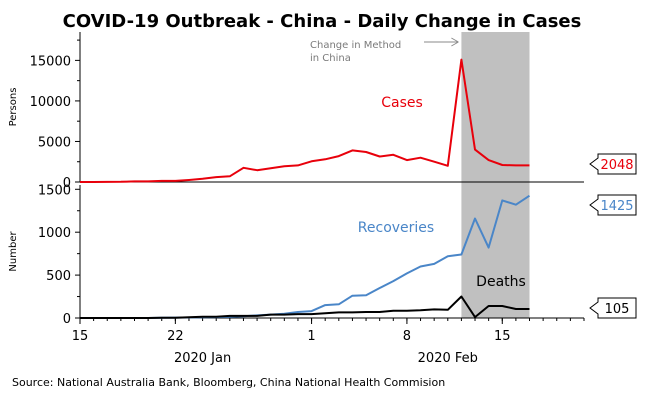 The width and height of the screenshot is (650, 401). What do you see at coordinates (455, 42) in the screenshot?
I see `annotation-arrowhead` at bounding box center [455, 42].